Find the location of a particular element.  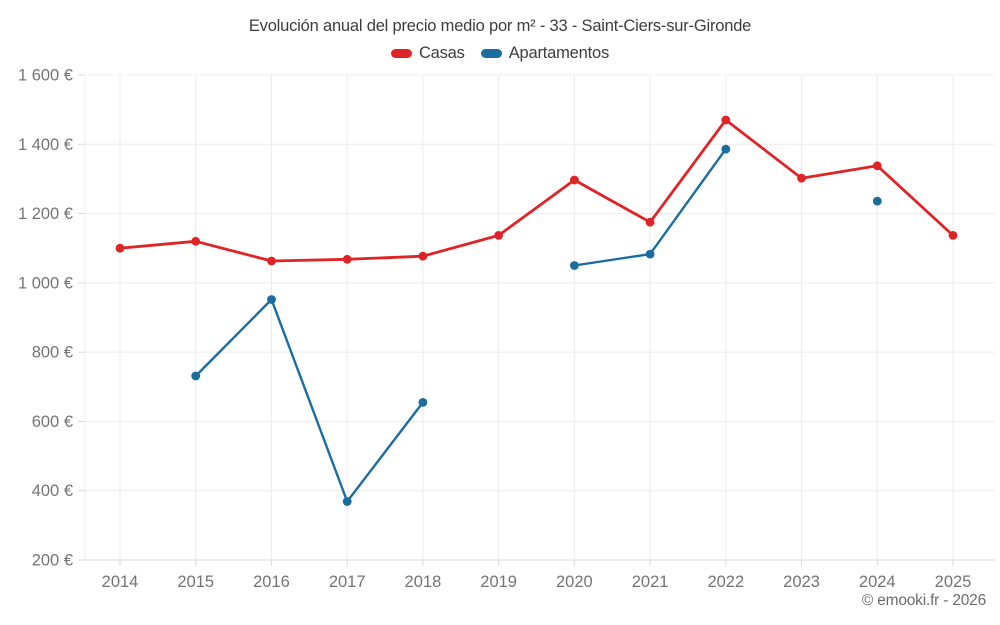

legend-item-casas: Casas is located at coordinates (427, 53).